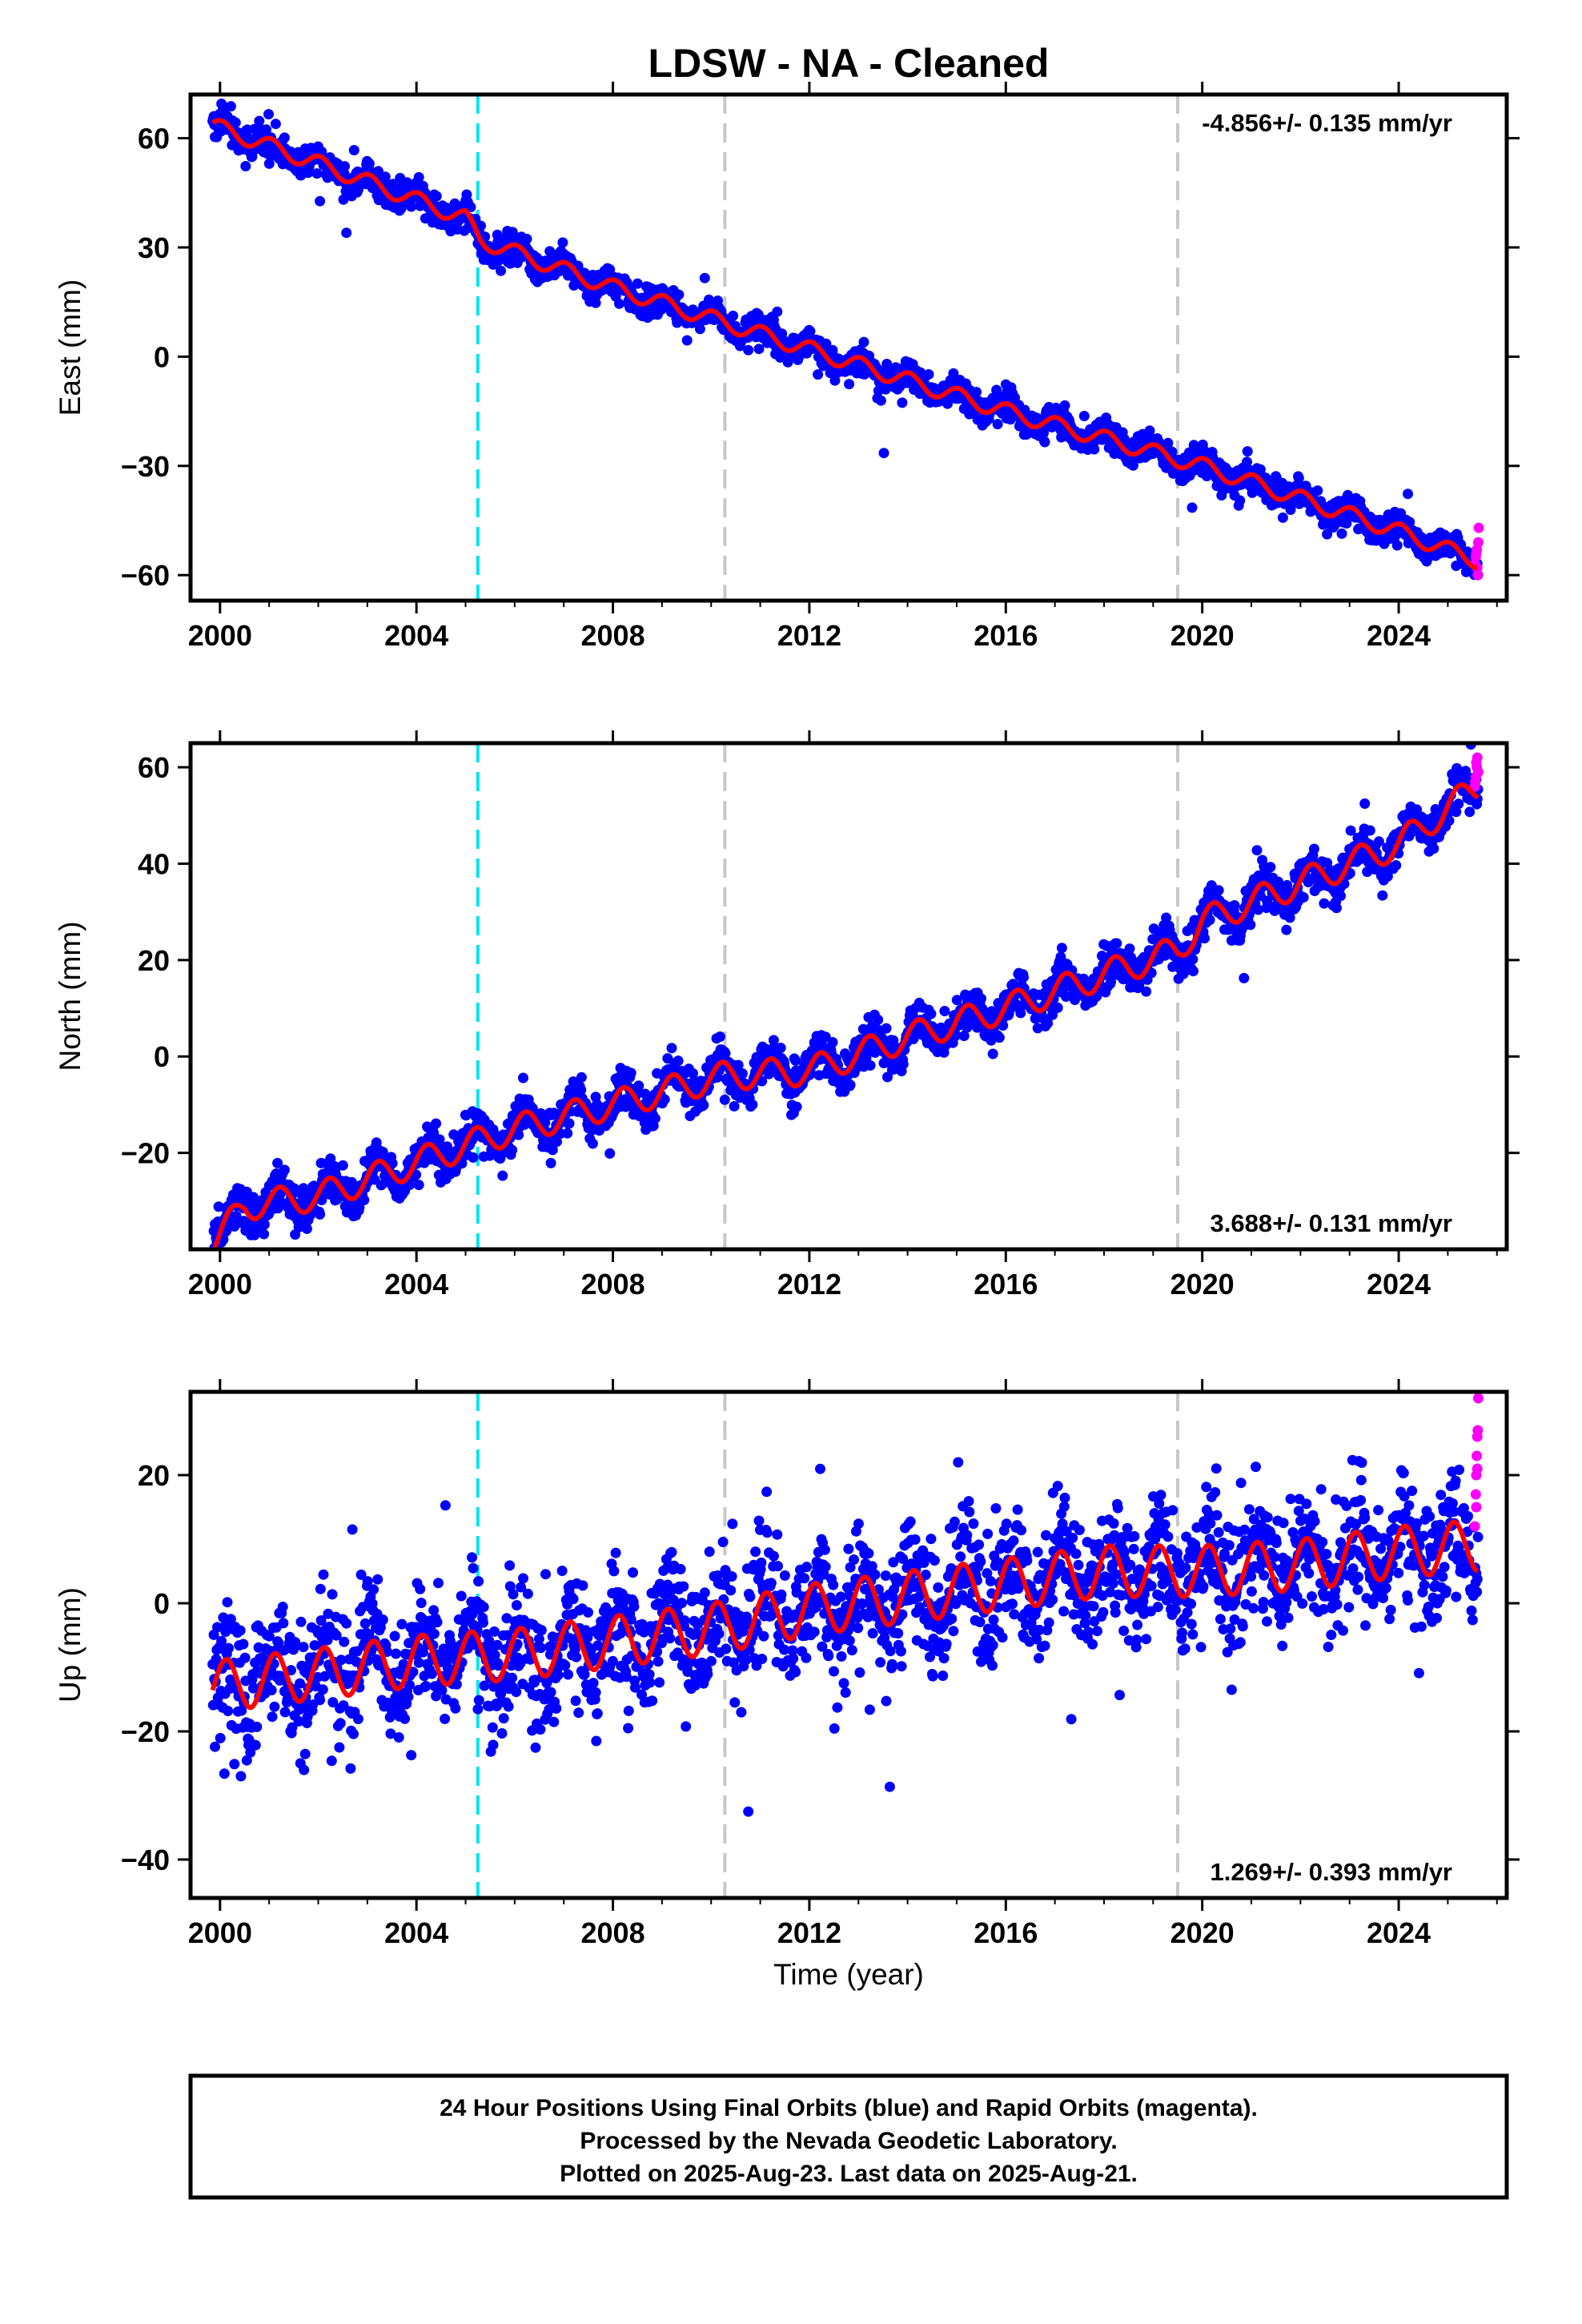  Describe the element at coordinates (154, 864) in the screenshot. I see `y-tick-label: 40` at that location.